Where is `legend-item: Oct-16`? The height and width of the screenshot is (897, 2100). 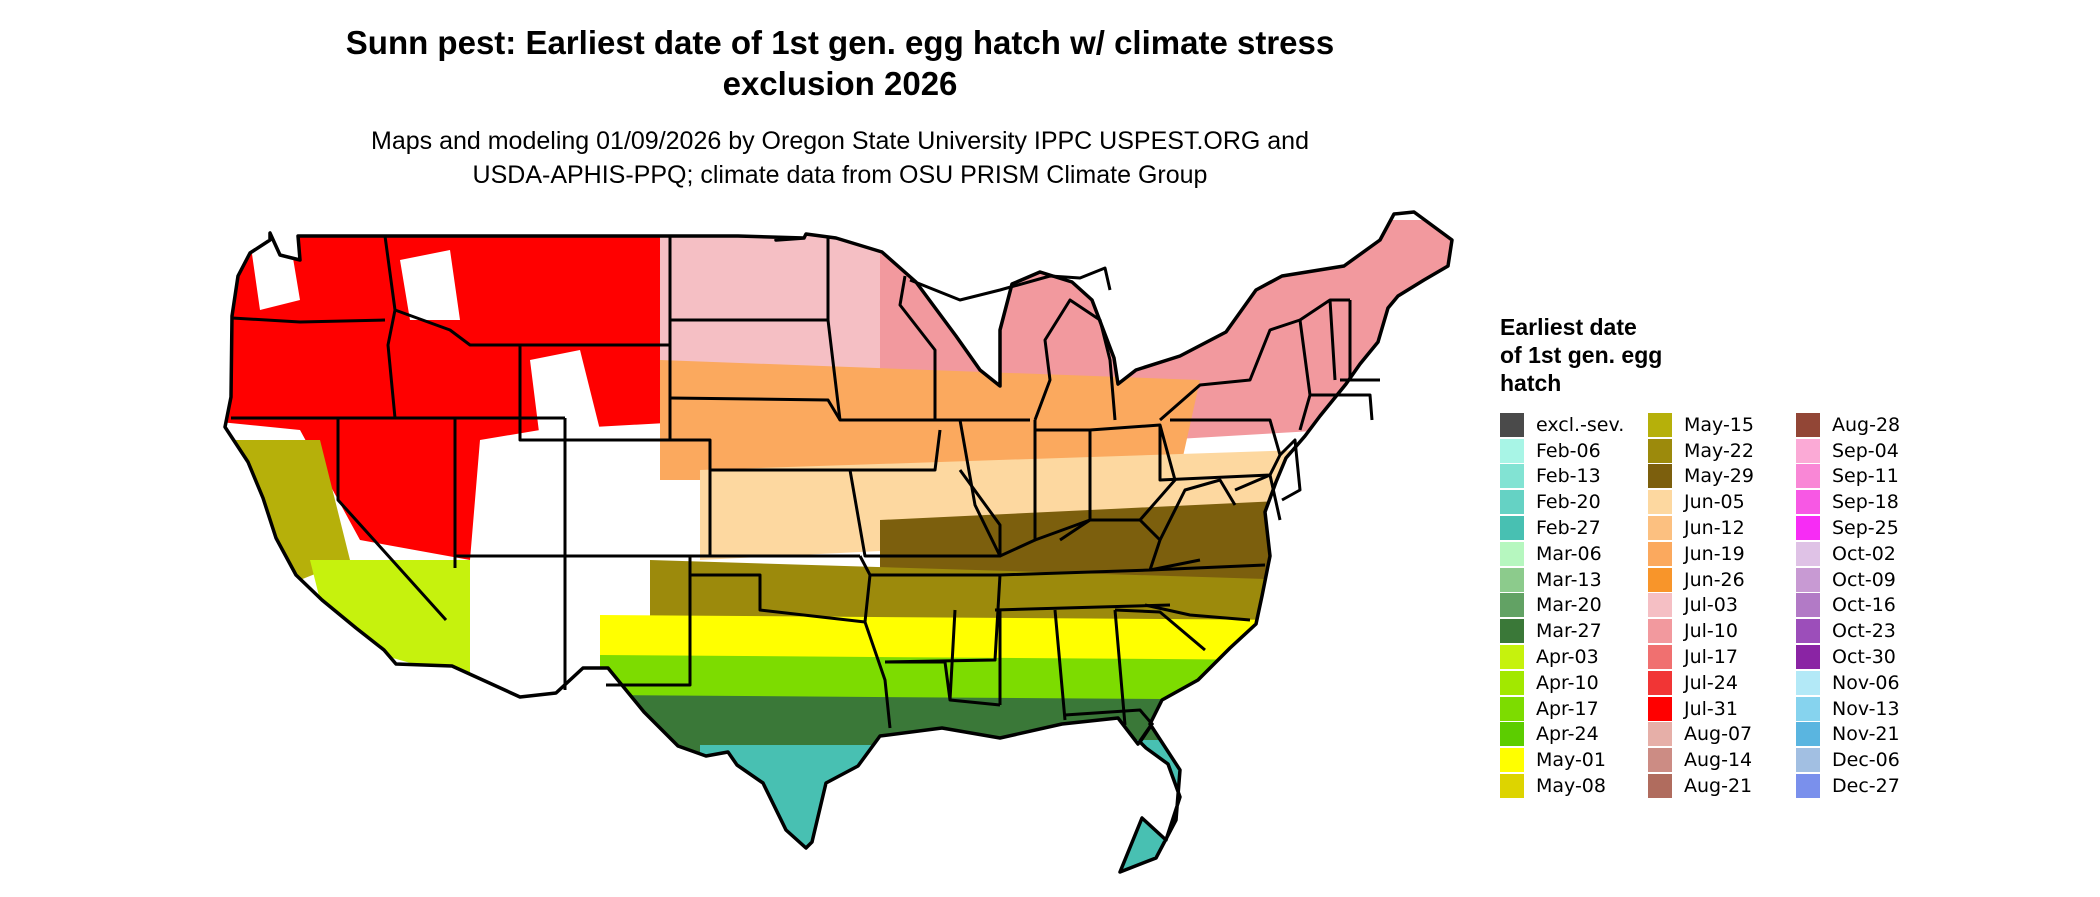
legend-item: Oct-16 is located at coordinates (1870, 606).